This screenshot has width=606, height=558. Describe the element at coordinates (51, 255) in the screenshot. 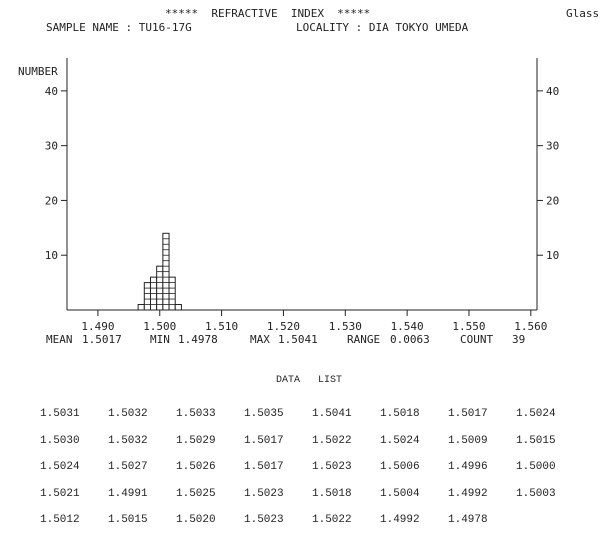

I see `y-tick-label-left: 10` at that location.